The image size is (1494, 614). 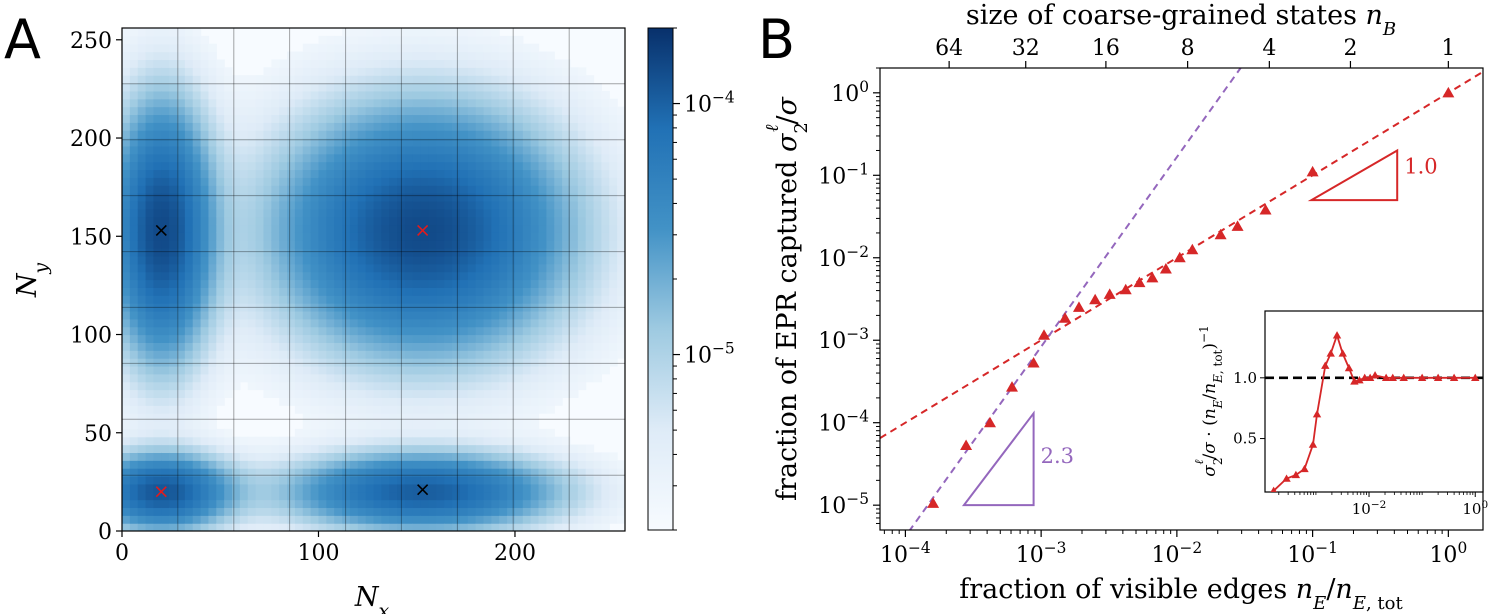 I want to click on x-tick-label: 200, so click(x=515, y=553).